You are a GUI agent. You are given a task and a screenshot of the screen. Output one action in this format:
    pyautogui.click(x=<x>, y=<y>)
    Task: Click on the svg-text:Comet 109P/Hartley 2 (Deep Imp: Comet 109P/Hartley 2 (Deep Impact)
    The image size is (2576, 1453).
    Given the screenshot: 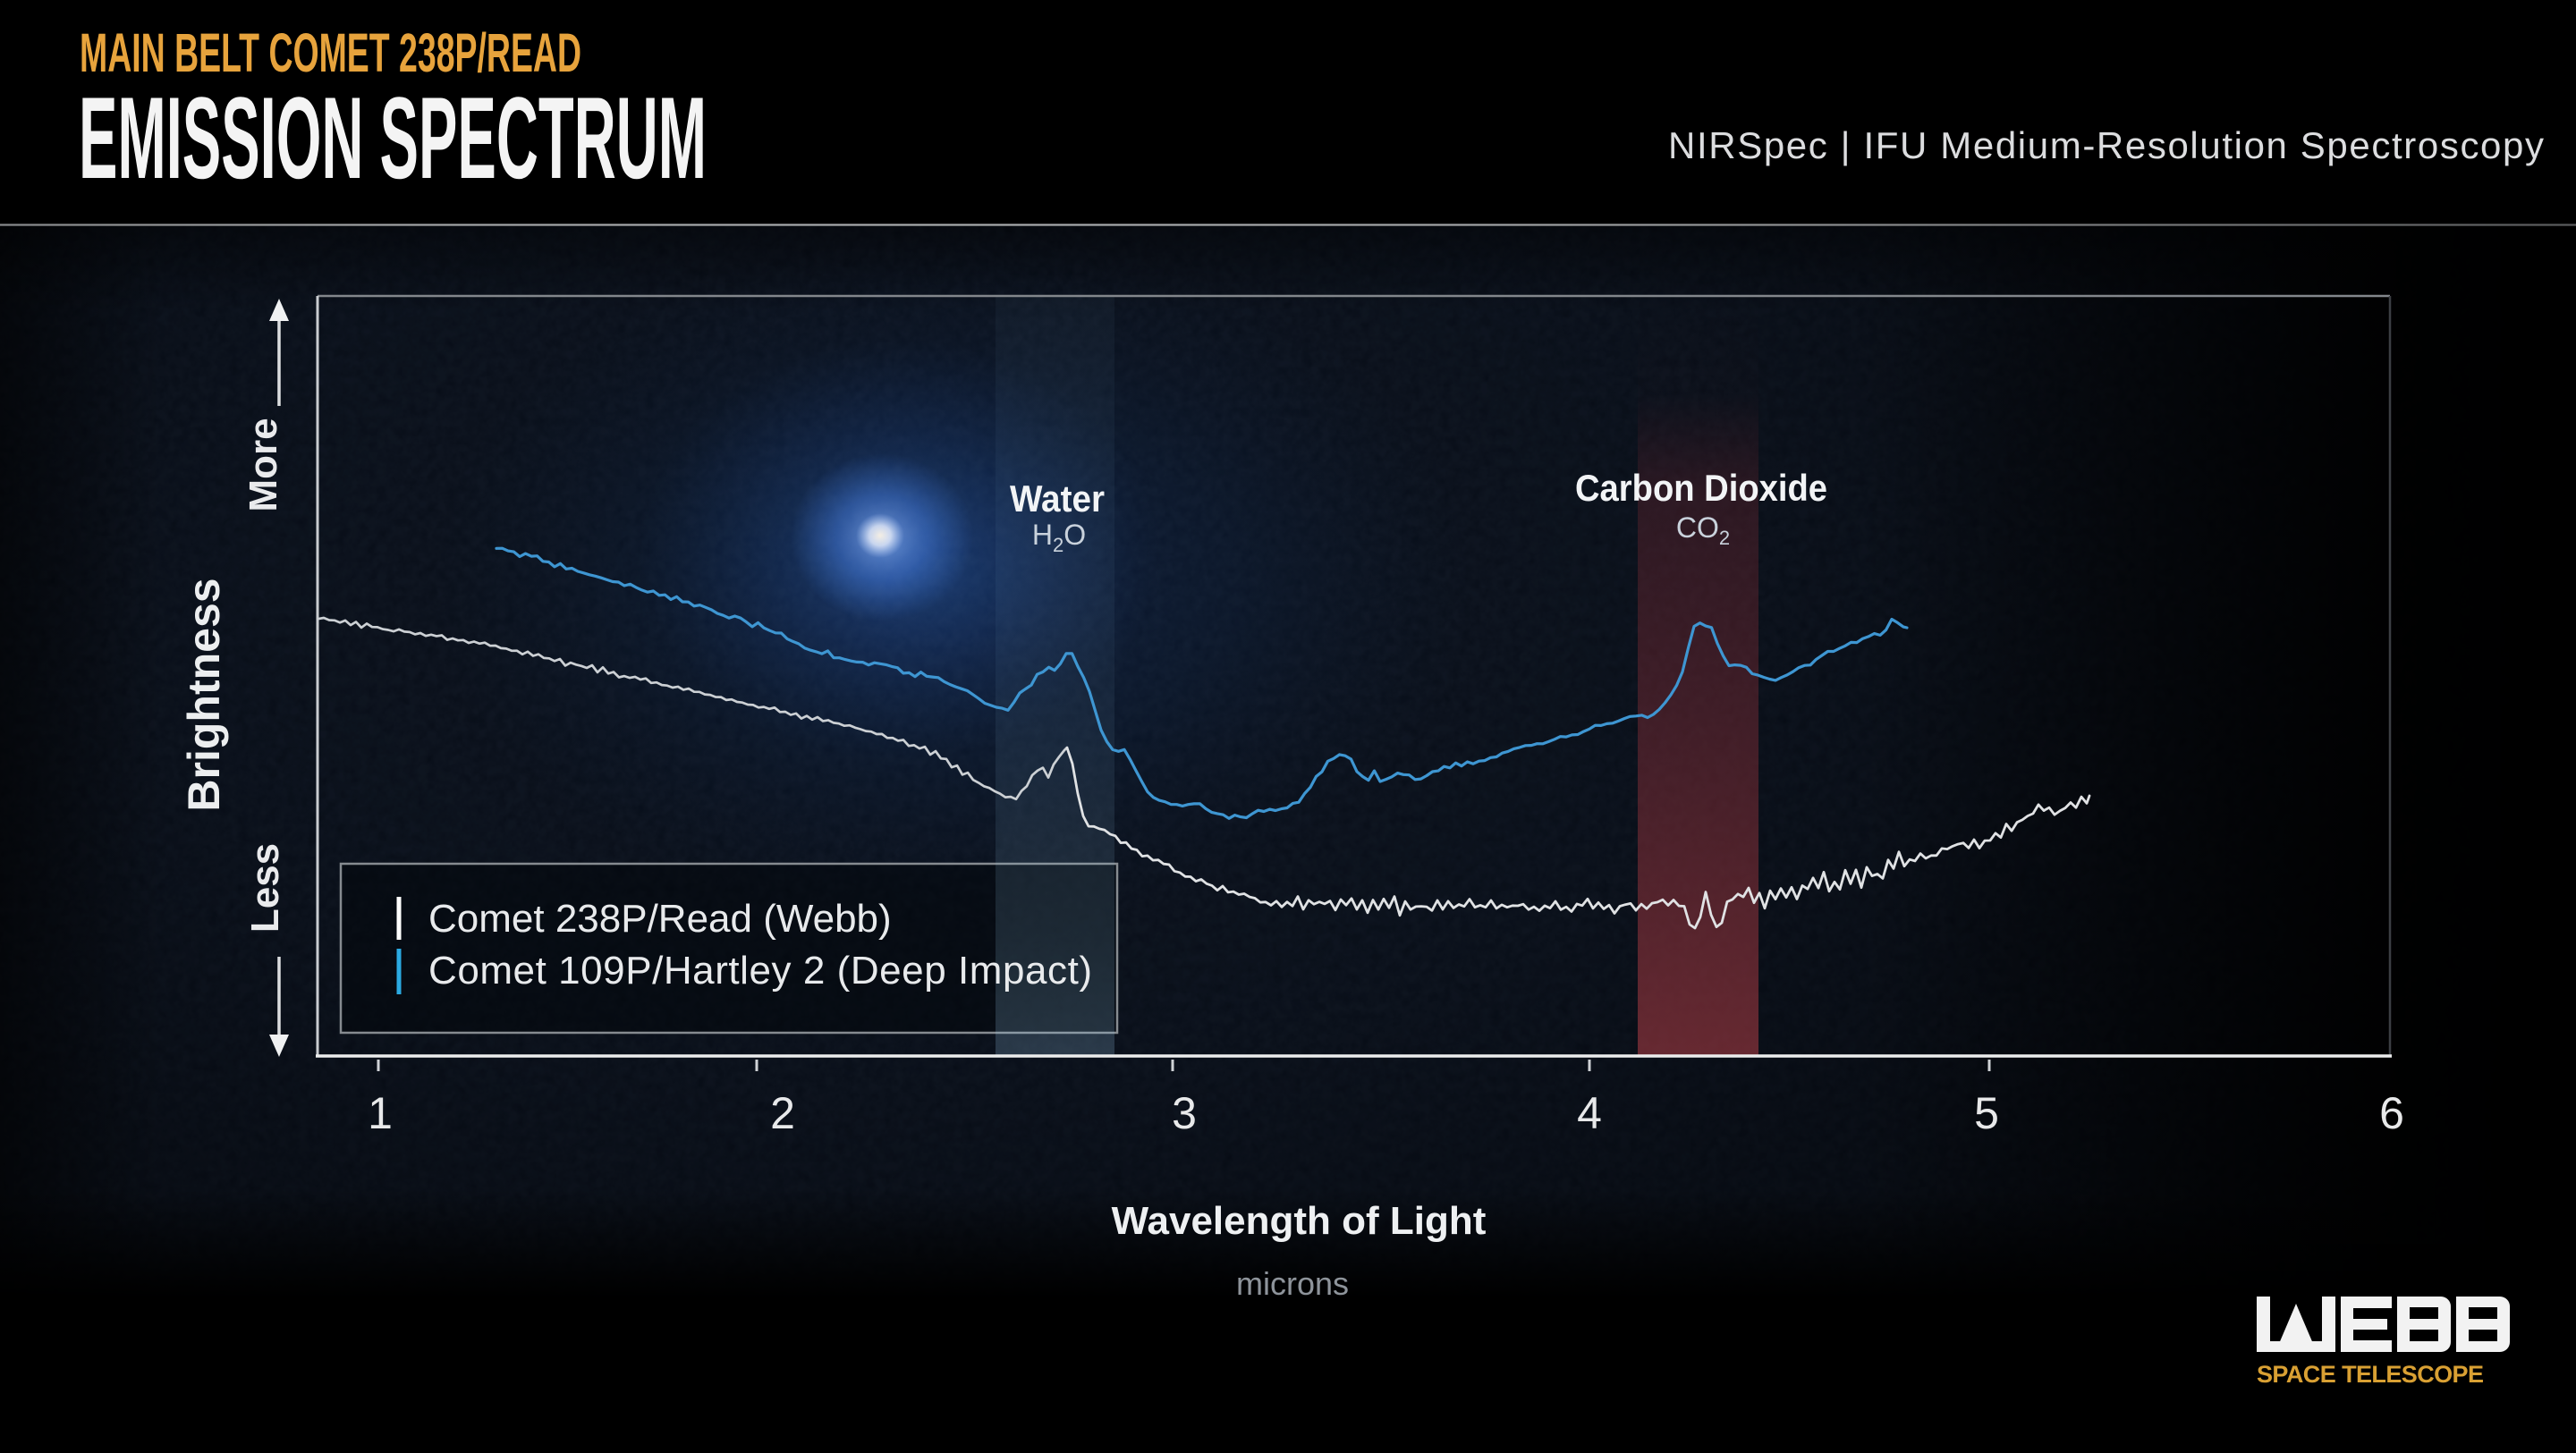 What is the action you would take?
    pyautogui.click(x=760, y=971)
    